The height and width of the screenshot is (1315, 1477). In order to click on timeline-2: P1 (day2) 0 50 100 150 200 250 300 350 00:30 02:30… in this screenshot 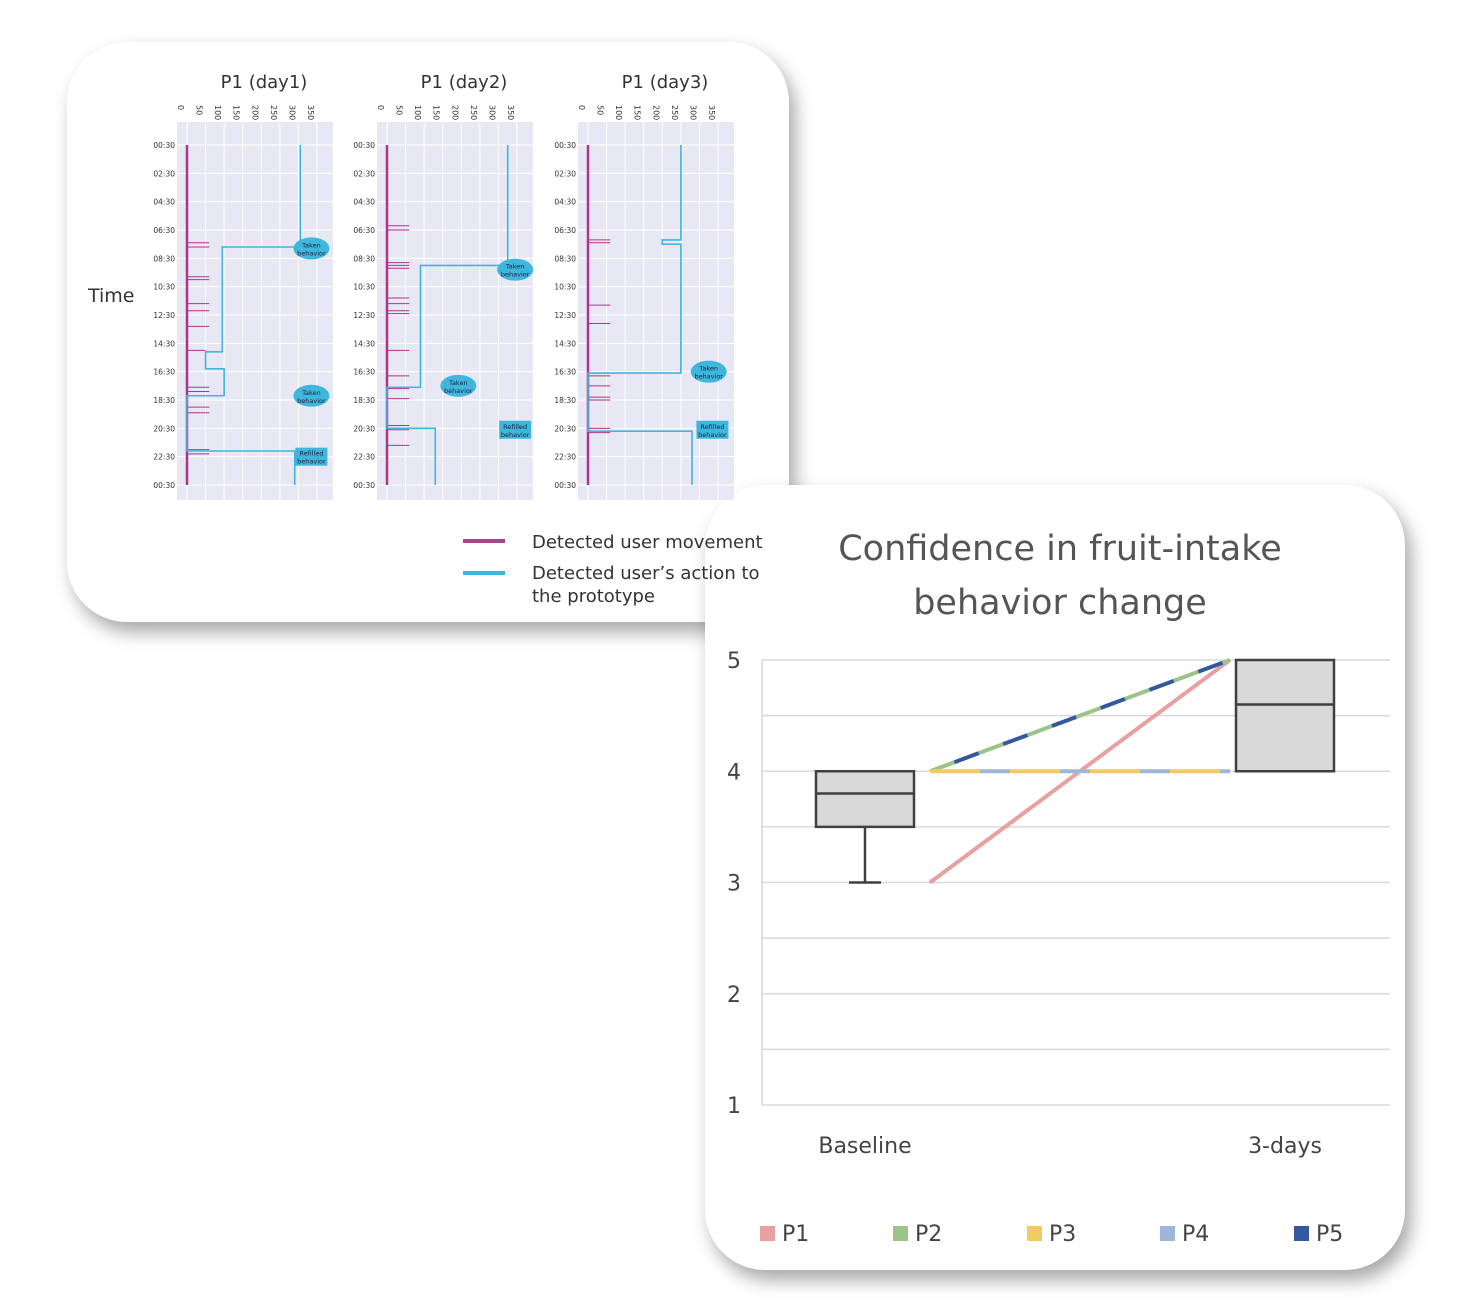, I will do `click(443, 286)`.